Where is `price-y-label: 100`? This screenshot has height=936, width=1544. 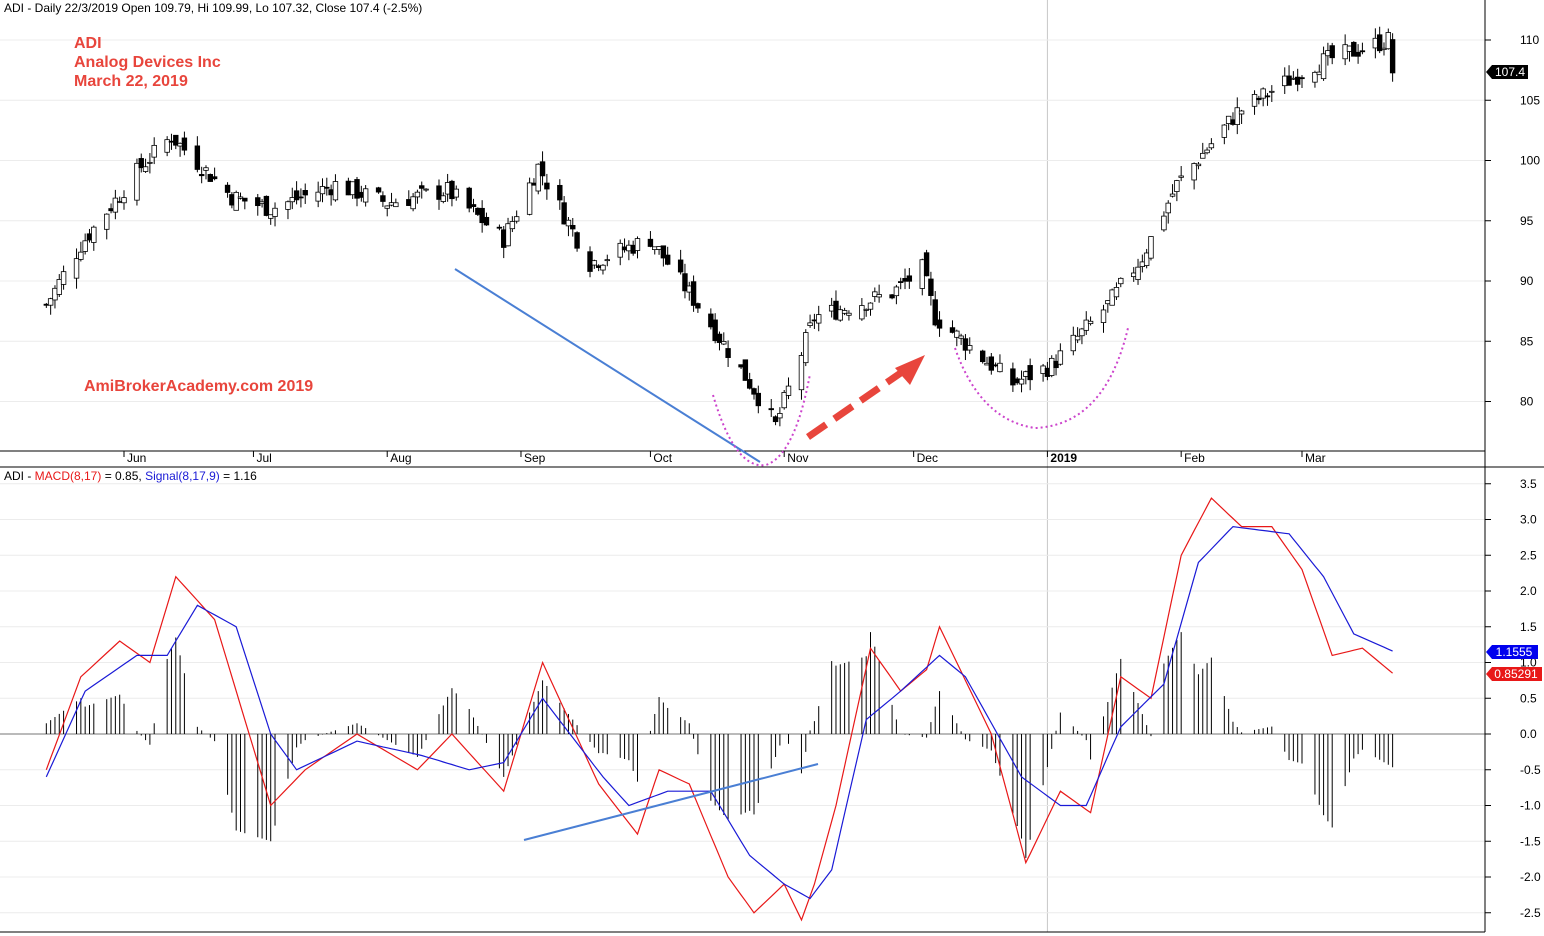 price-y-label: 100 is located at coordinates (1530, 161).